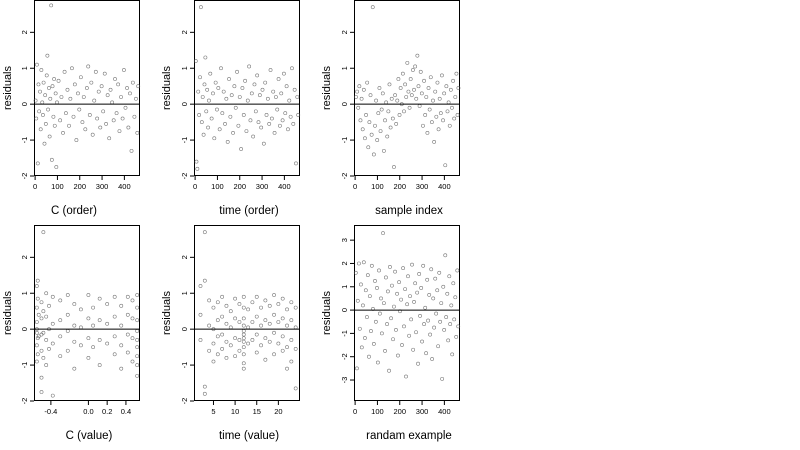  Describe the element at coordinates (235, 411) in the screenshot. I see `x-tick-label: 10` at that location.